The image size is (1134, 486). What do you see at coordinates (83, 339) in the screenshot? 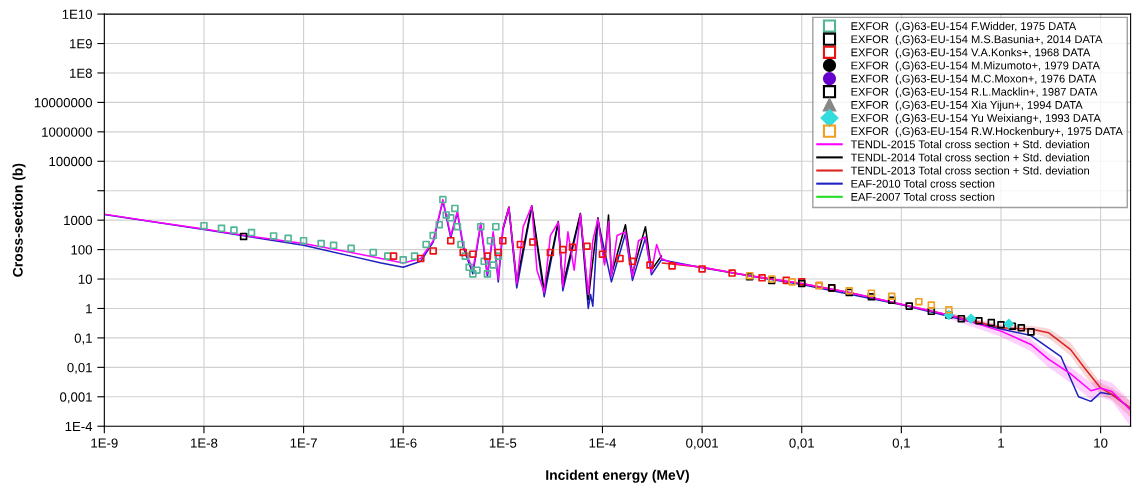
I see `y-tick-label: 0,1` at bounding box center [83, 339].